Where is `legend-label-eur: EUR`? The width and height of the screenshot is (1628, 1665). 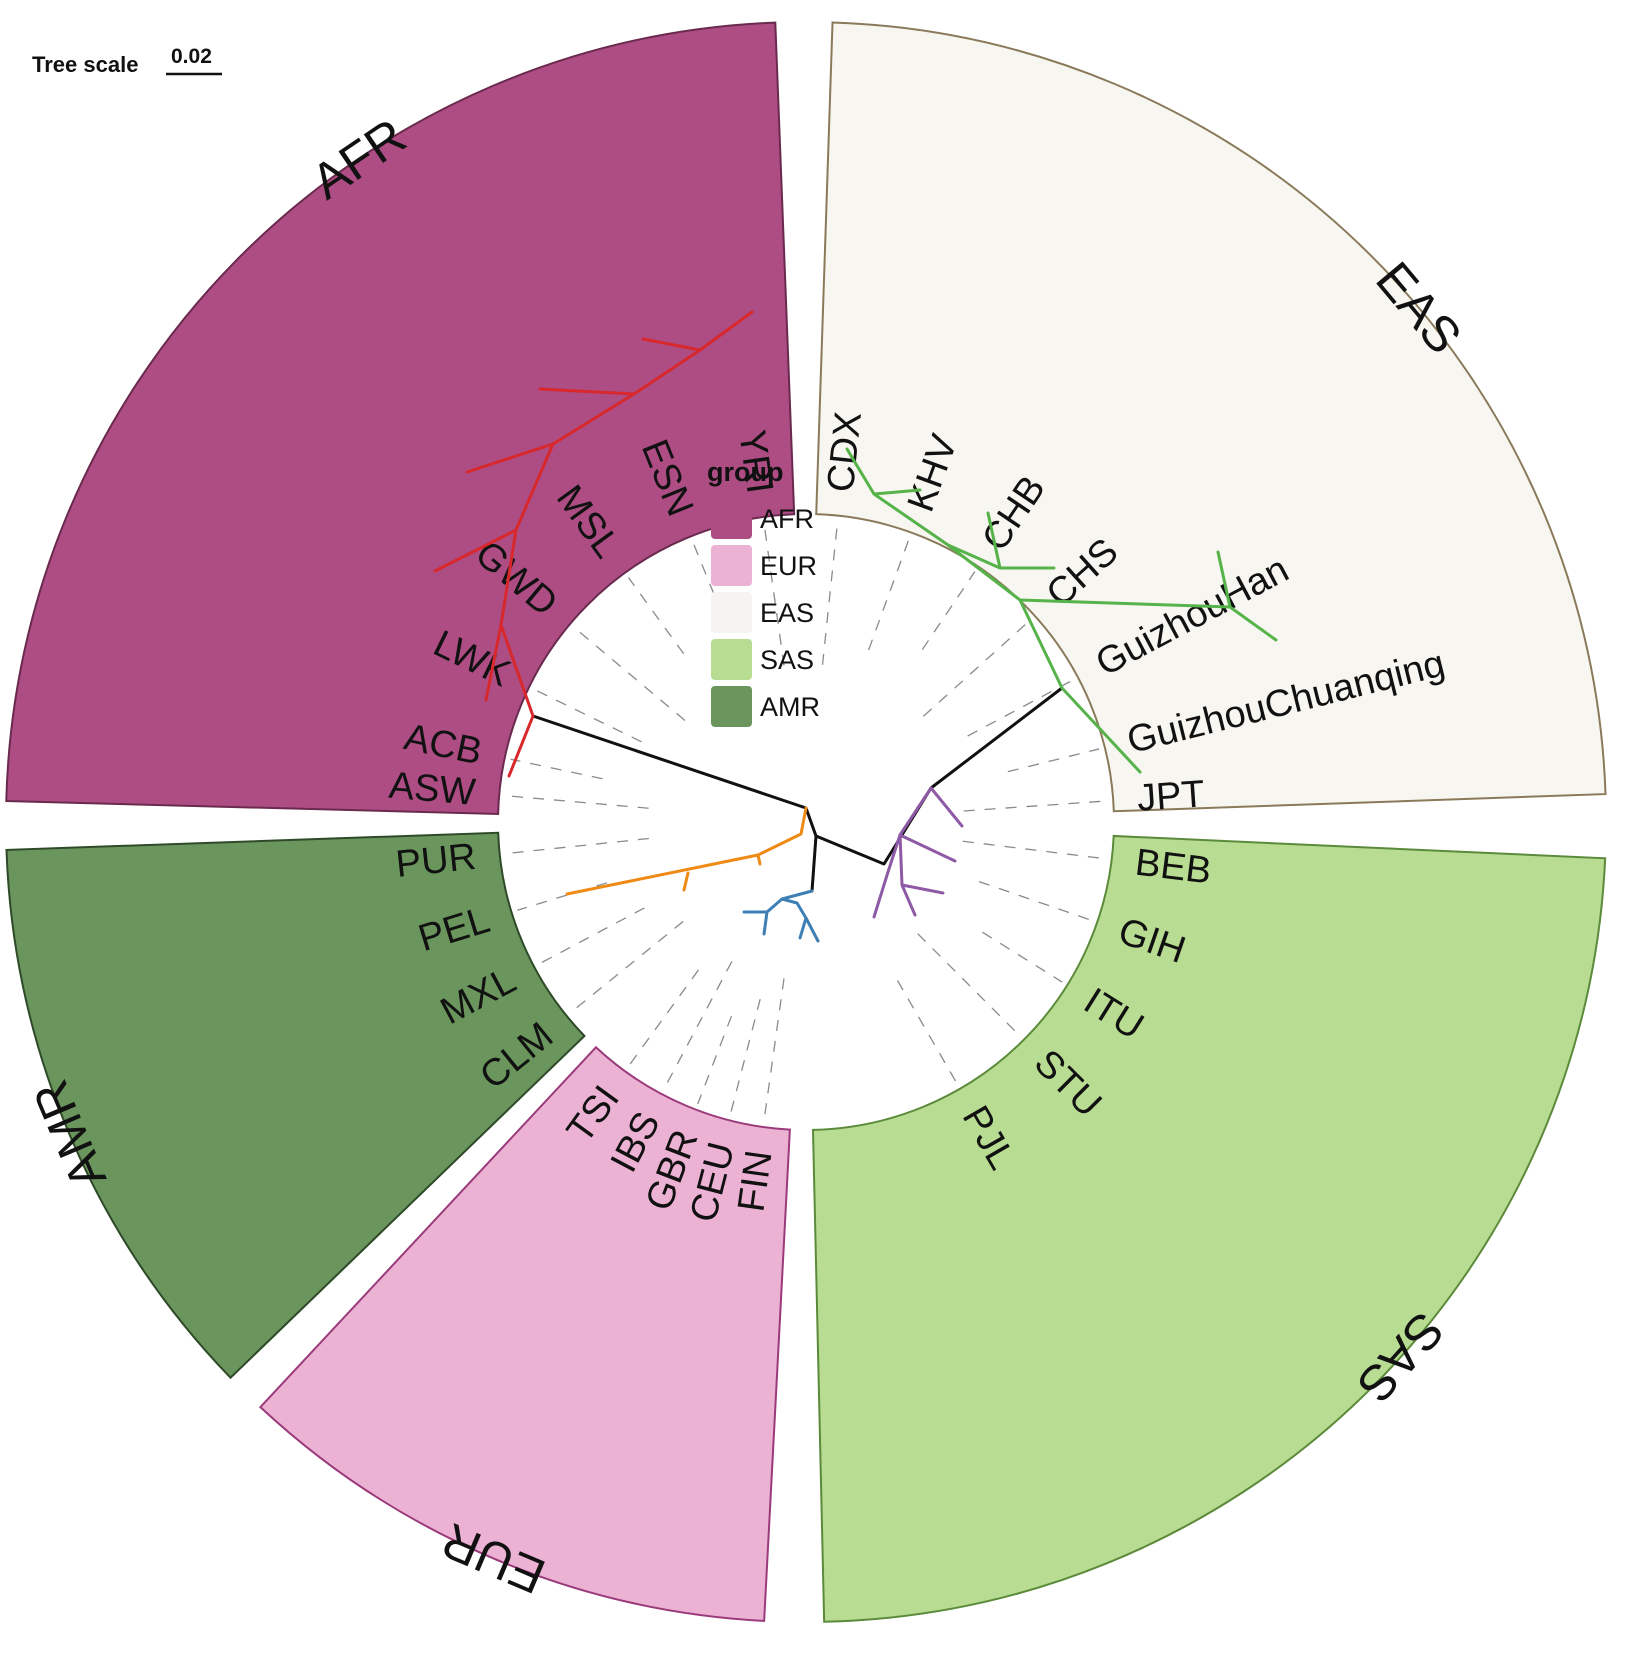
legend-label-eur: EUR is located at coordinates (788, 566).